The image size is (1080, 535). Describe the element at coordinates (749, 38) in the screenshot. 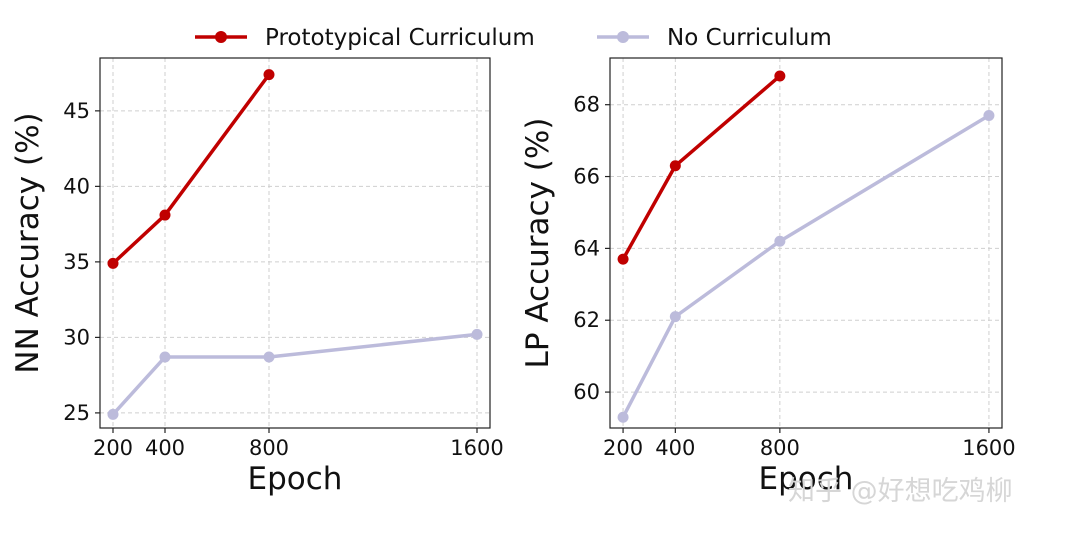

I see `legend-label: No Curriculum` at that location.